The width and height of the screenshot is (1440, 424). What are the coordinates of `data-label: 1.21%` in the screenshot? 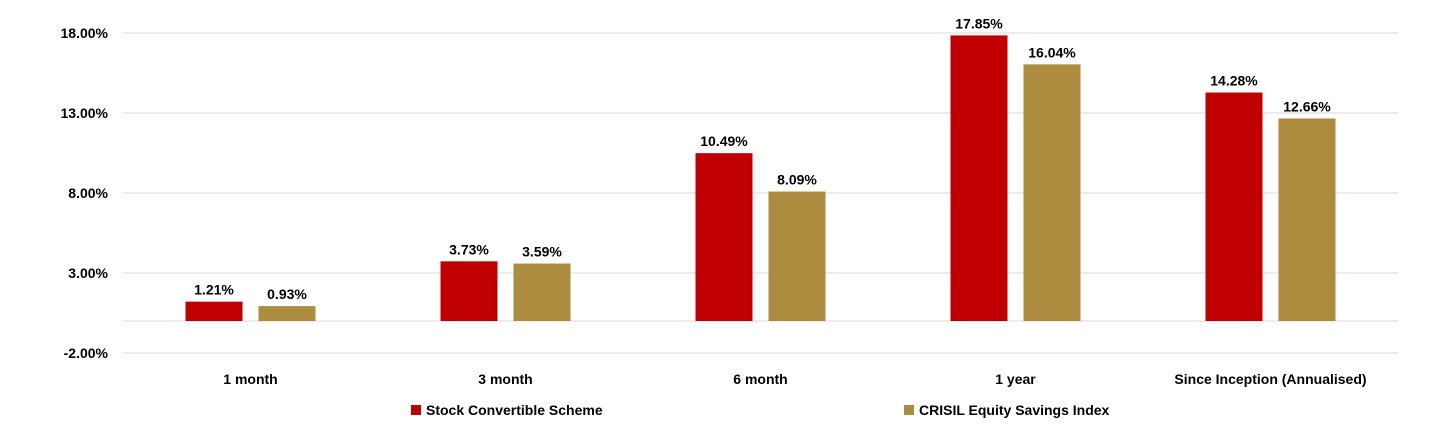 It's located at (214, 290).